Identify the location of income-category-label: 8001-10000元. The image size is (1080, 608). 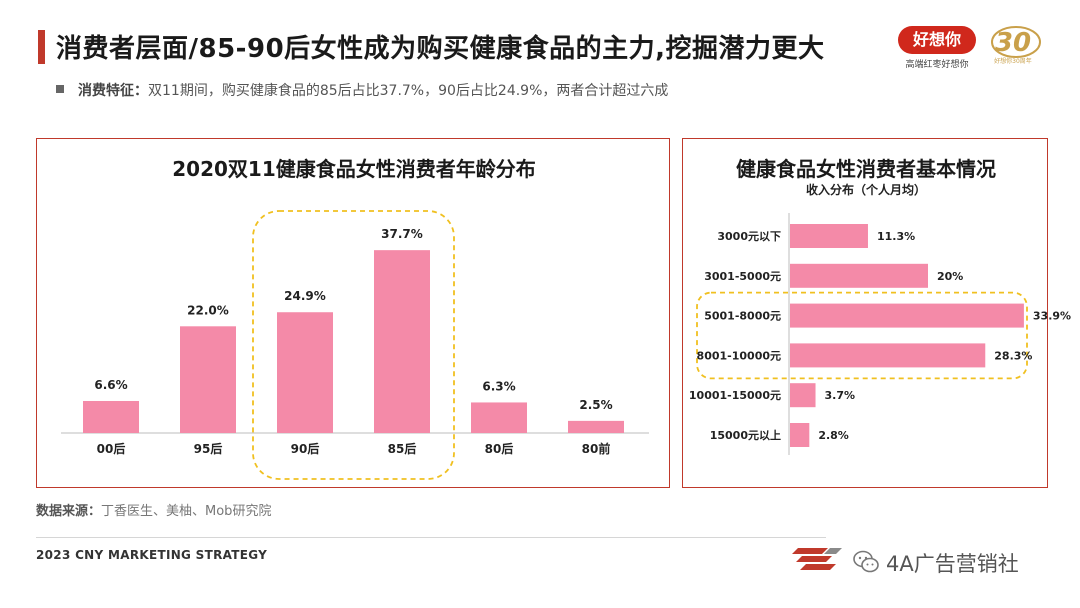
(739, 355).